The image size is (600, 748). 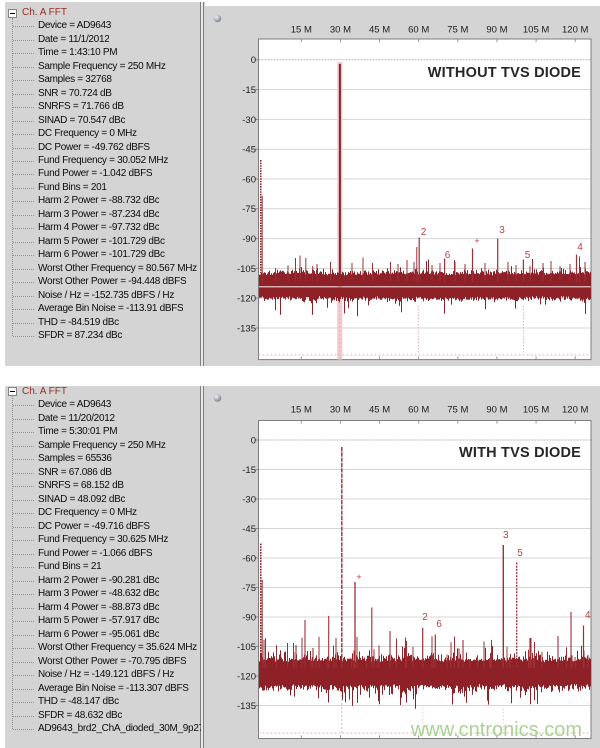 What do you see at coordinates (520, 453) in the screenshot?
I see `svg-text: WITH TVS DIODE` at bounding box center [520, 453].